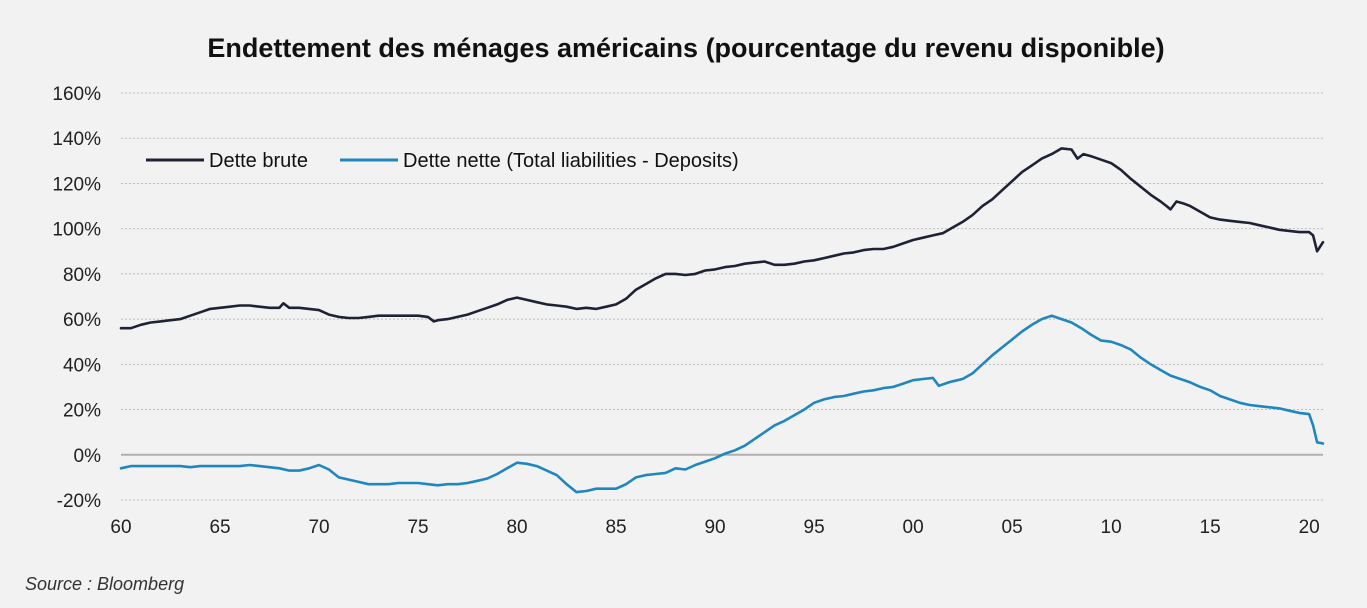  Describe the element at coordinates (814, 527) in the screenshot. I see `x-tick-label: 95` at that location.